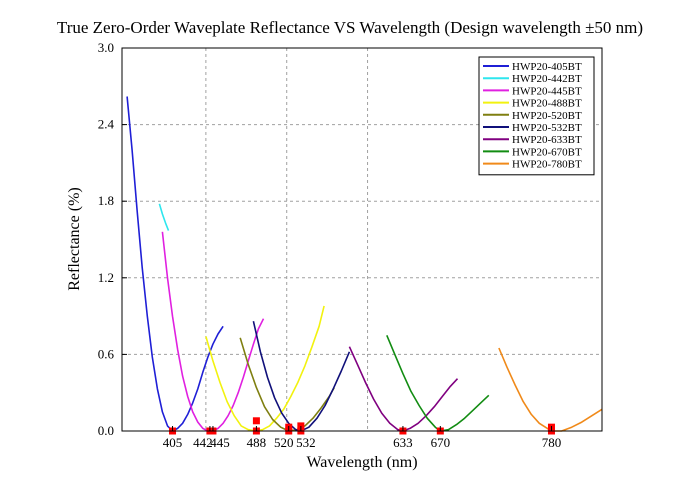 The height and width of the screenshot is (498, 700). Describe the element at coordinates (362, 426) in the screenshot. I see `design-wavelength-markers` at that location.